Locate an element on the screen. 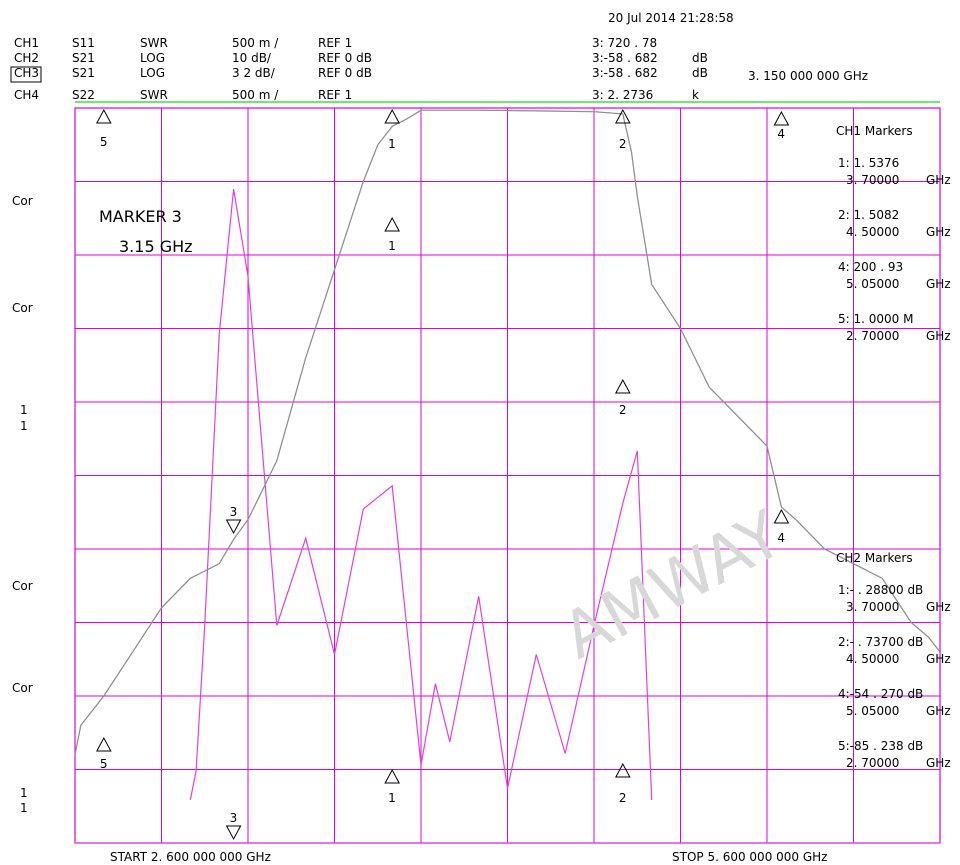 The image size is (960, 865). markers-title: CH2 Markers is located at coordinates (874, 558).